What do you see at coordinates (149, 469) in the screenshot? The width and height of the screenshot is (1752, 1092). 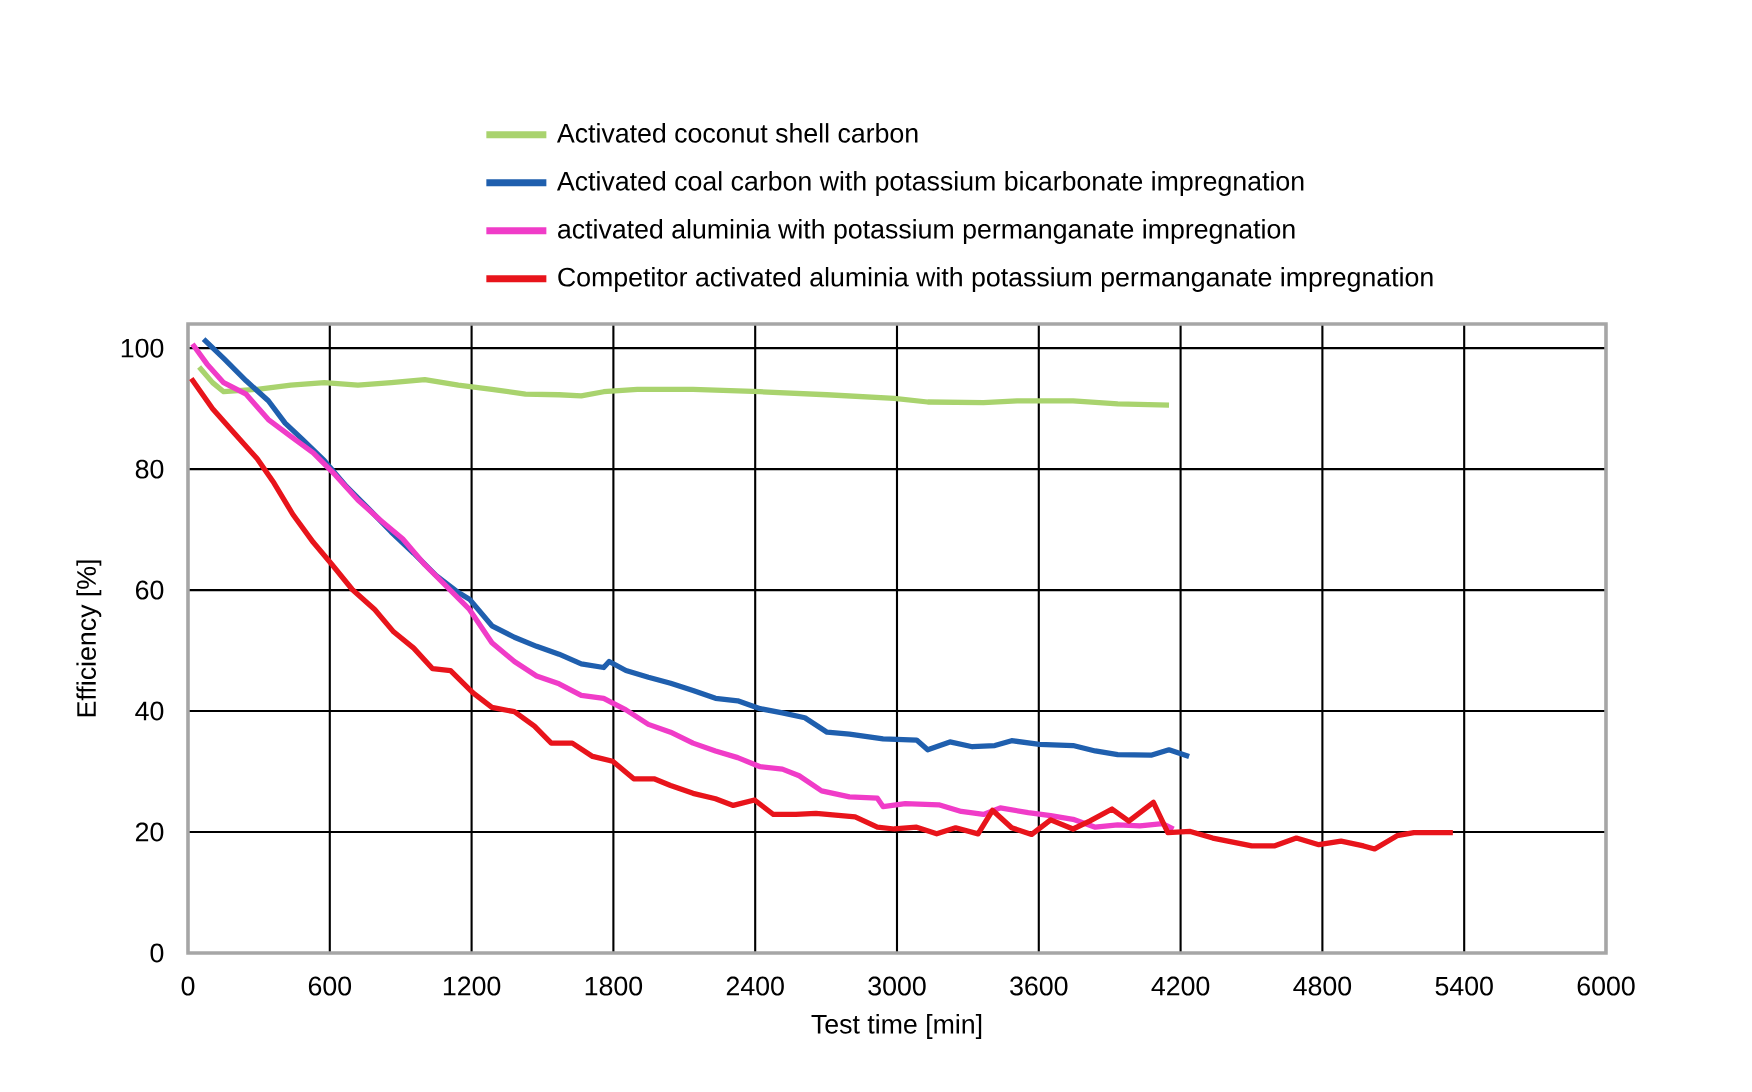 I see `y-tick-label: 80` at bounding box center [149, 469].